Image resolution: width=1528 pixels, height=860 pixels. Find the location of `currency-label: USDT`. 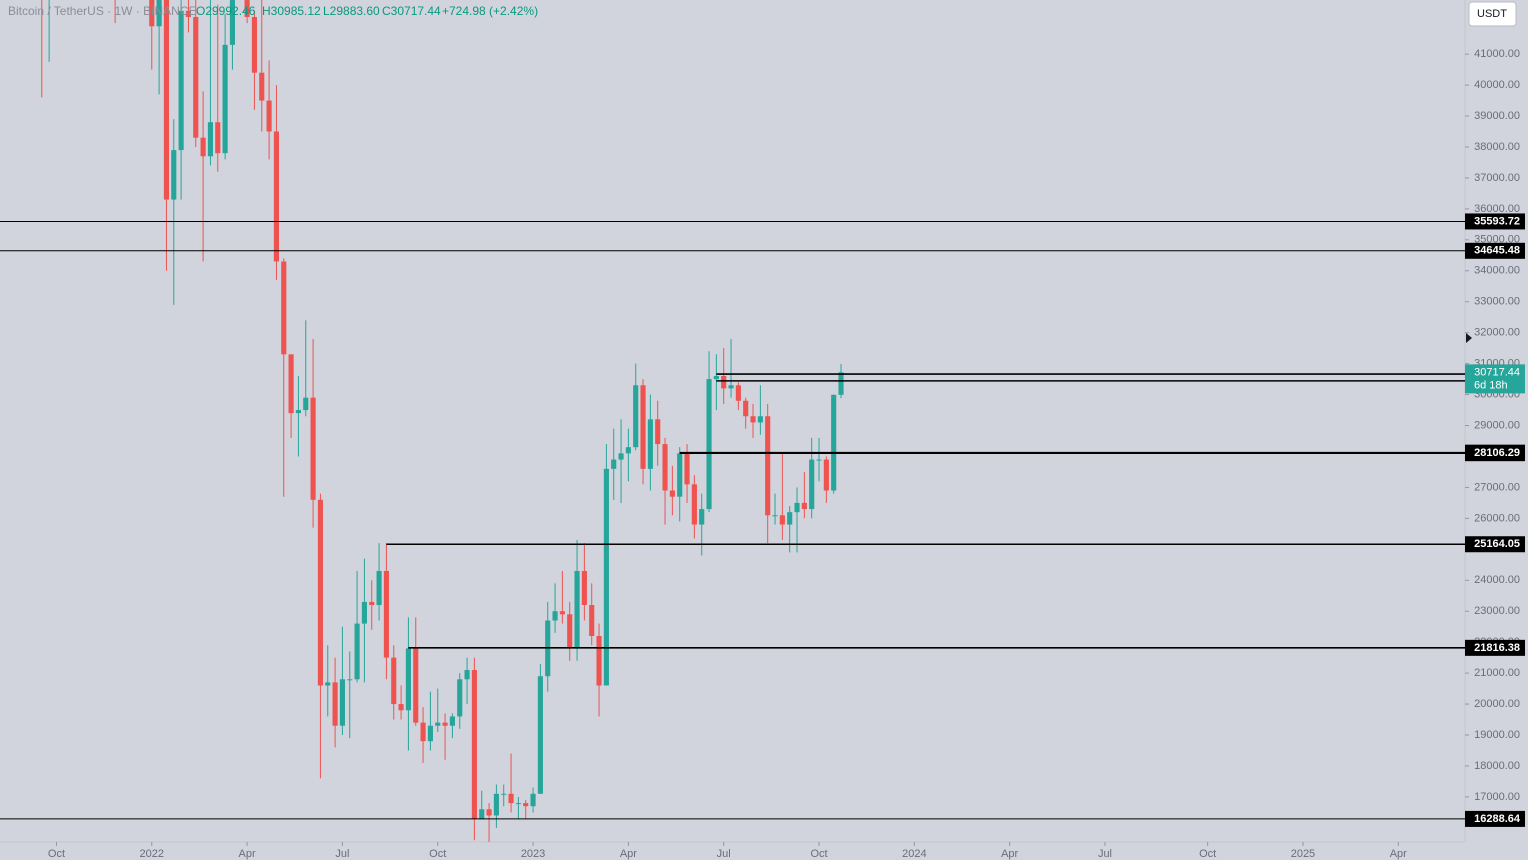

currency-label: USDT is located at coordinates (1492, 14).